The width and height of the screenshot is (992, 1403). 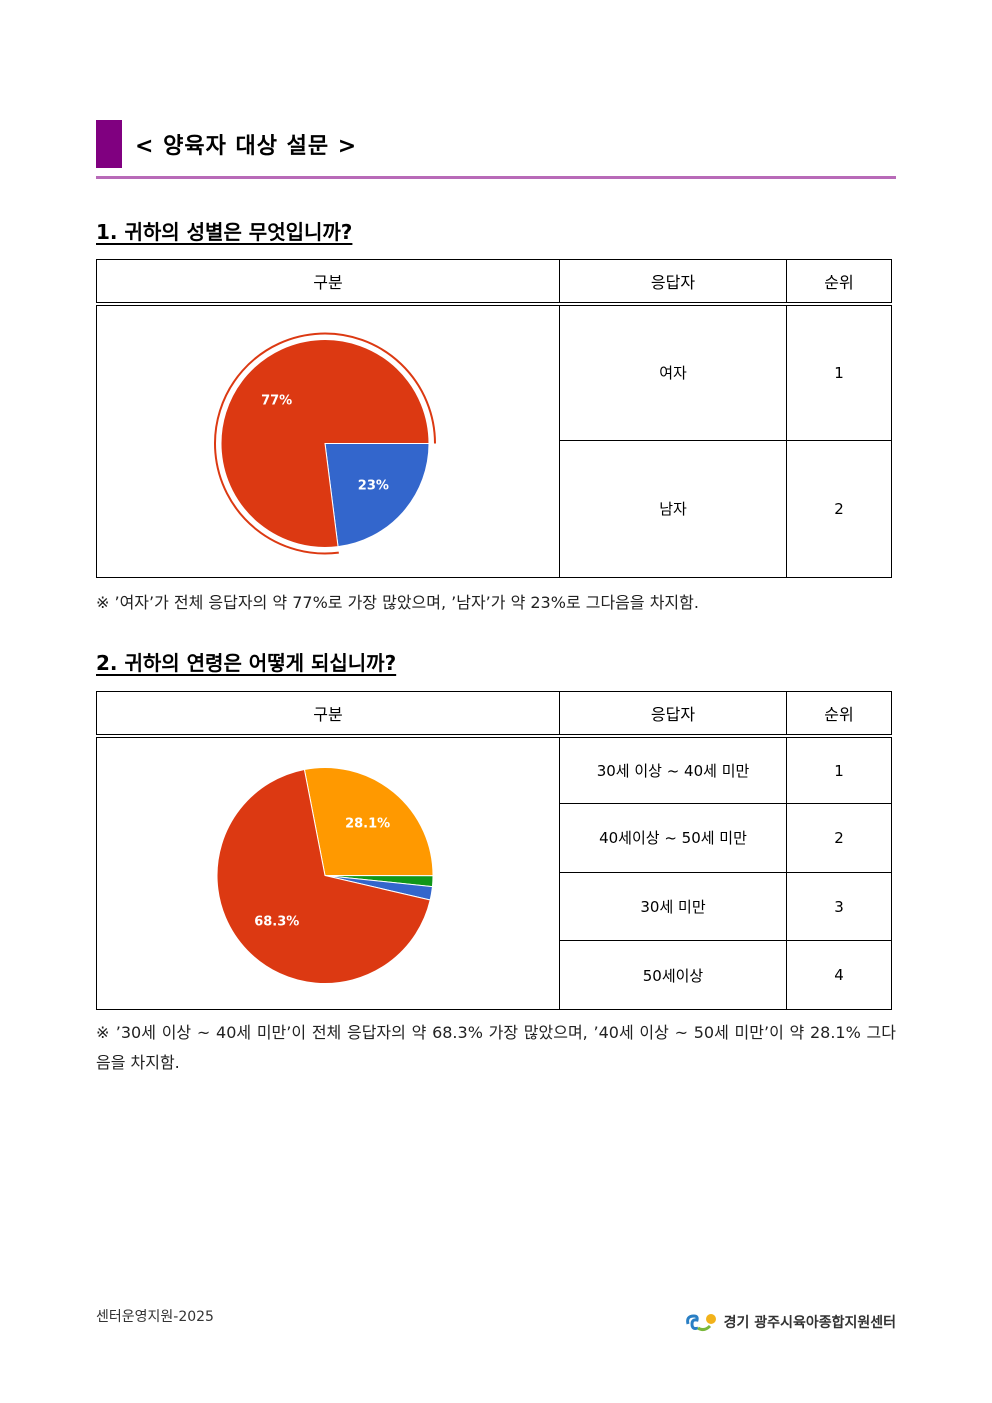 What do you see at coordinates (276, 400) in the screenshot?
I see `slice-label: 77%` at bounding box center [276, 400].